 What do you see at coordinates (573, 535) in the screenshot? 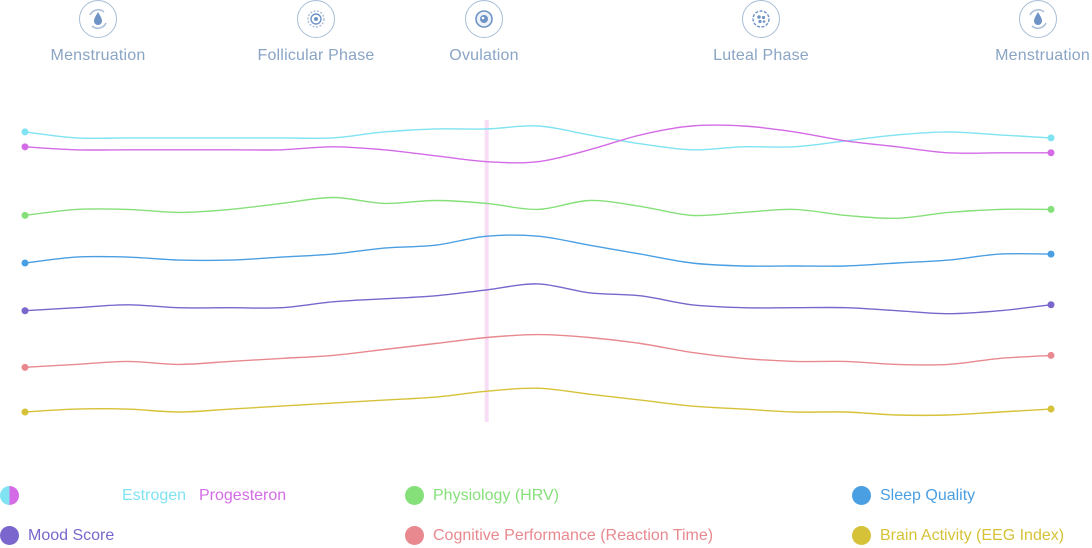
I see `legend-label: Cognitive Performance (Reaction Time)` at bounding box center [573, 535].